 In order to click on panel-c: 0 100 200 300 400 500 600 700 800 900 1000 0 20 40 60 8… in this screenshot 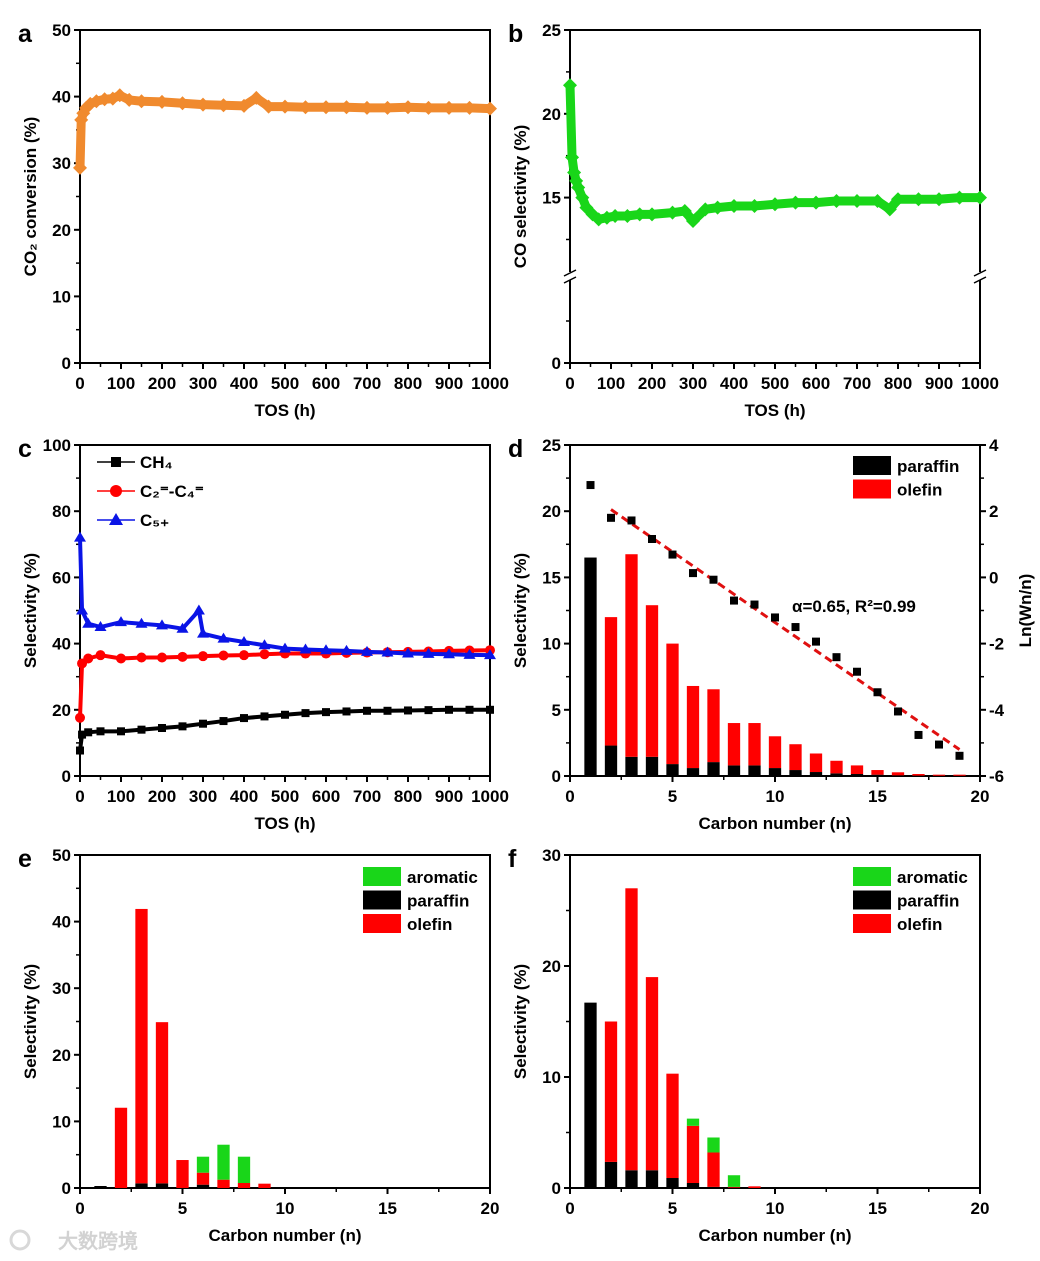, I will do `click(263, 634)`.